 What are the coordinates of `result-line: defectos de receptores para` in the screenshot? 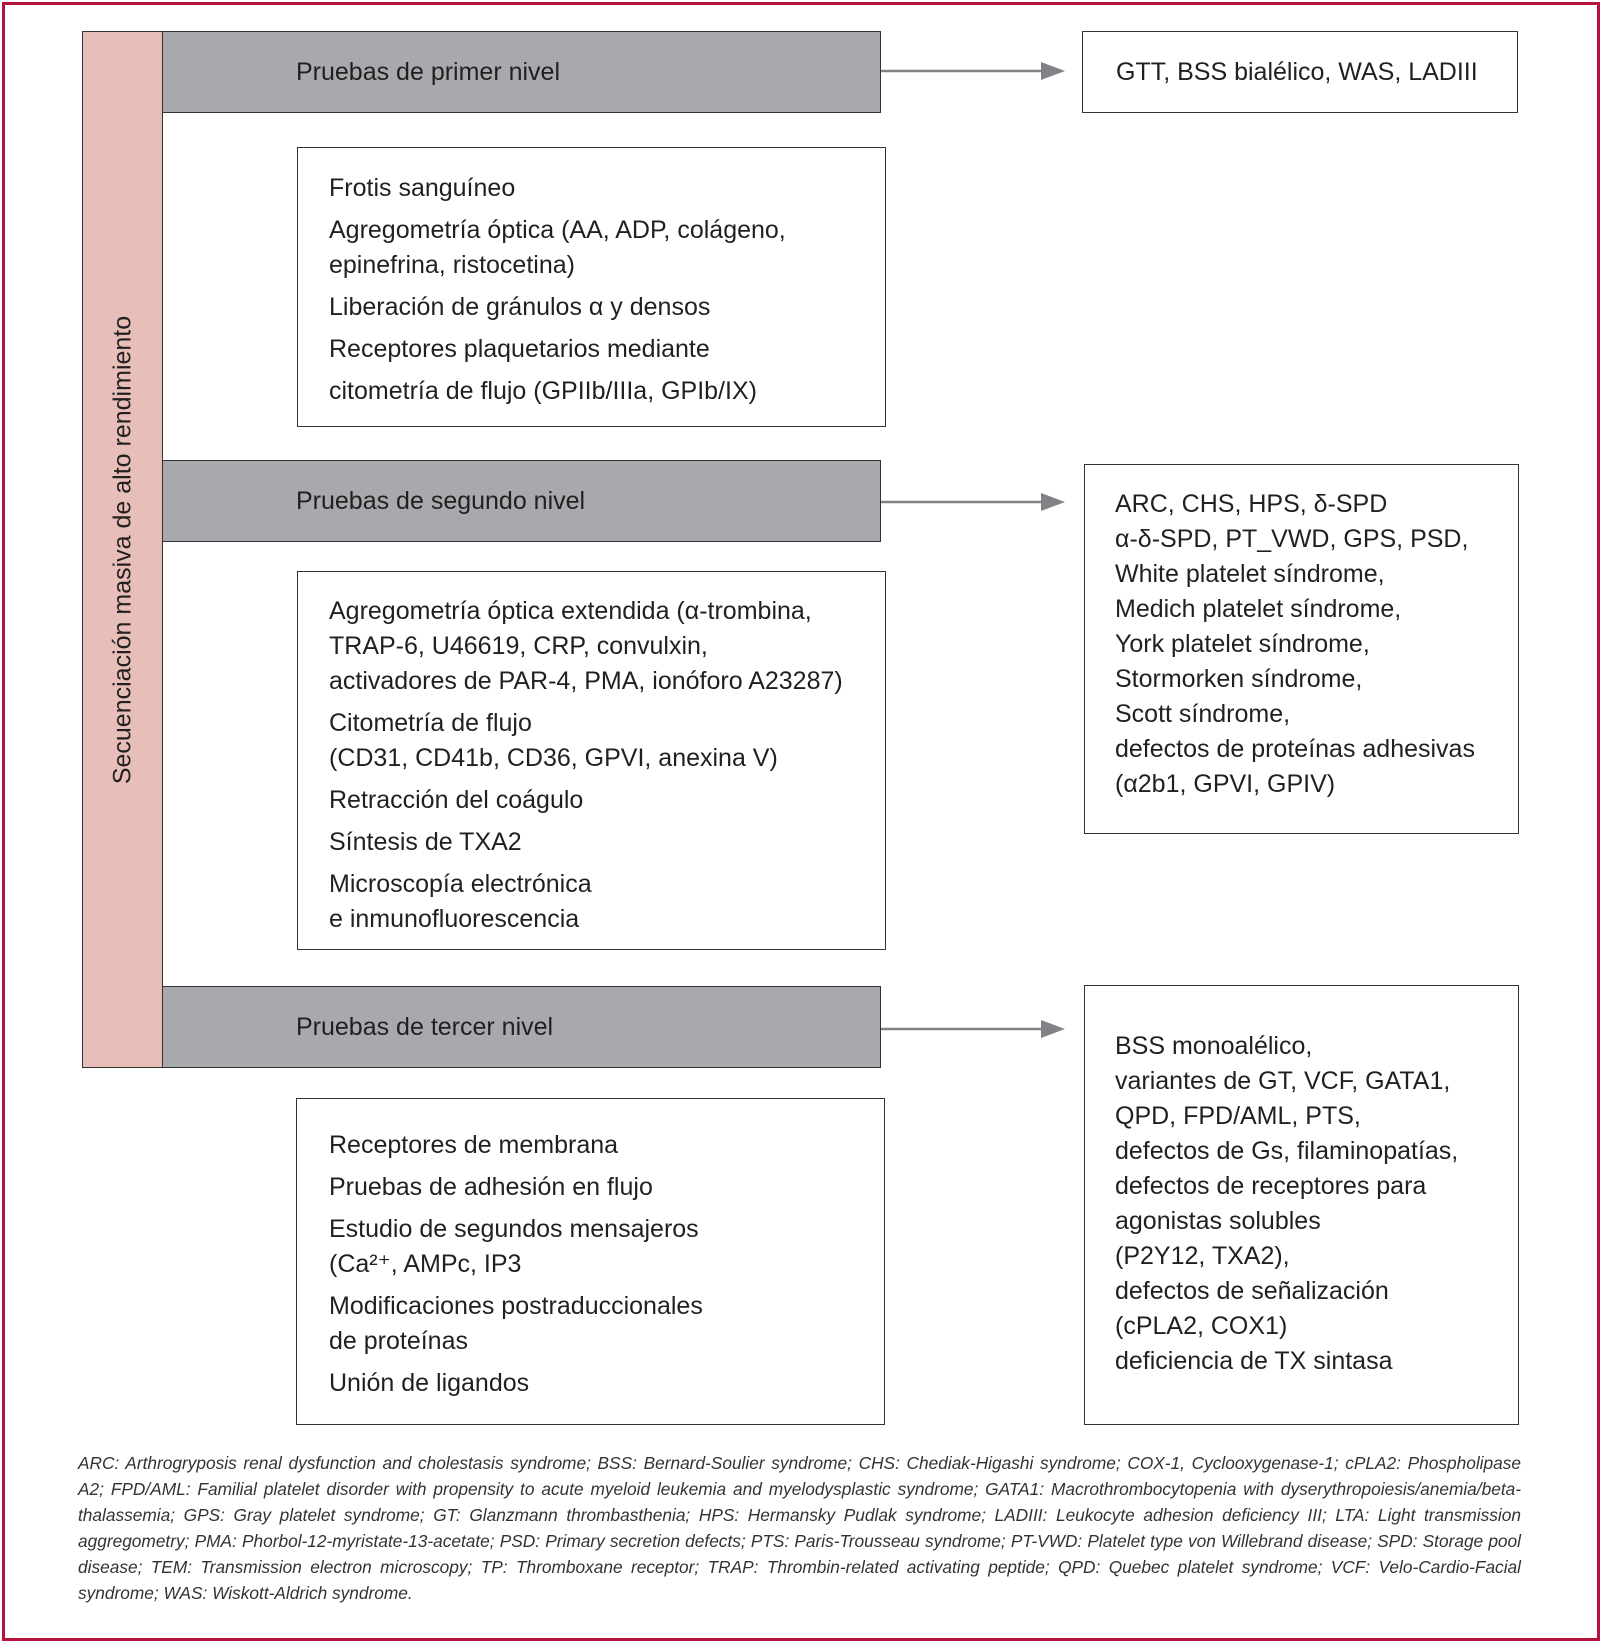 It's located at (1271, 1186).